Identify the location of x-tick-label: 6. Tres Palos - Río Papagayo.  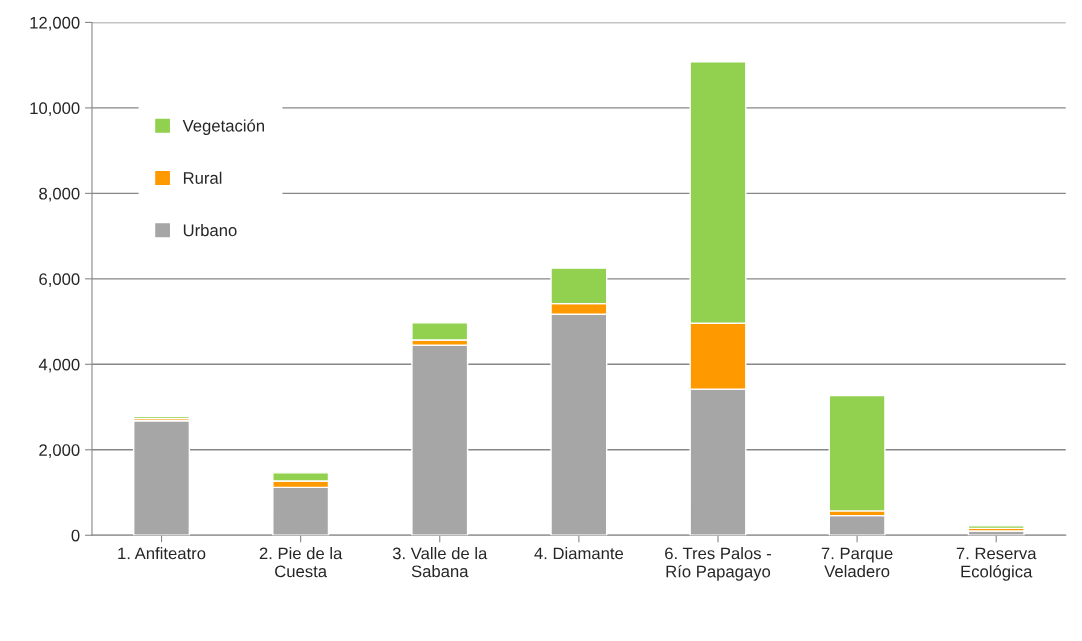
(718, 564).